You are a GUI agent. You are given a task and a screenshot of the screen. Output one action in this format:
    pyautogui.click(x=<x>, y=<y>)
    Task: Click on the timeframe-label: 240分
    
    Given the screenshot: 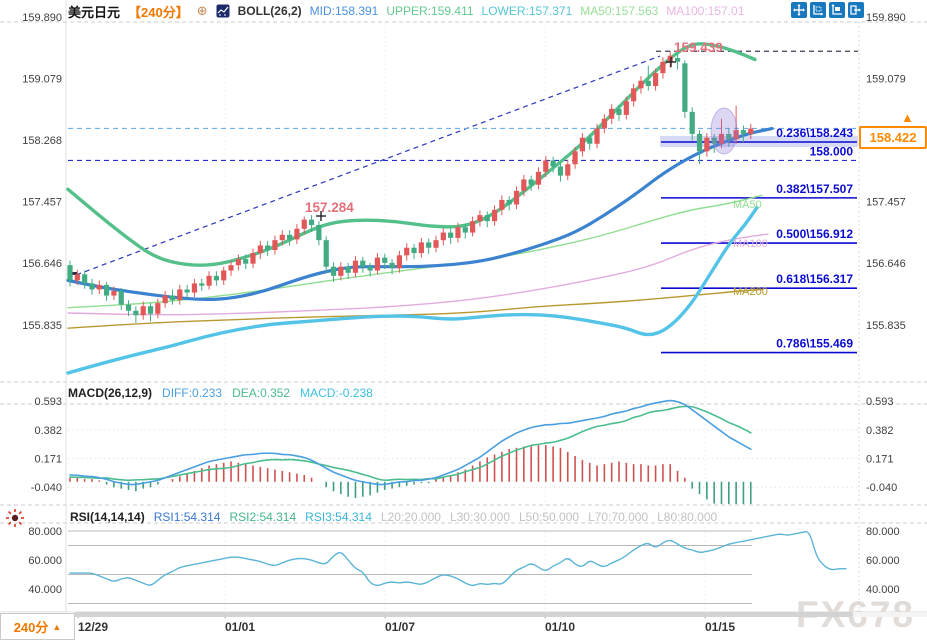 What is the action you would take?
    pyautogui.click(x=31, y=627)
    